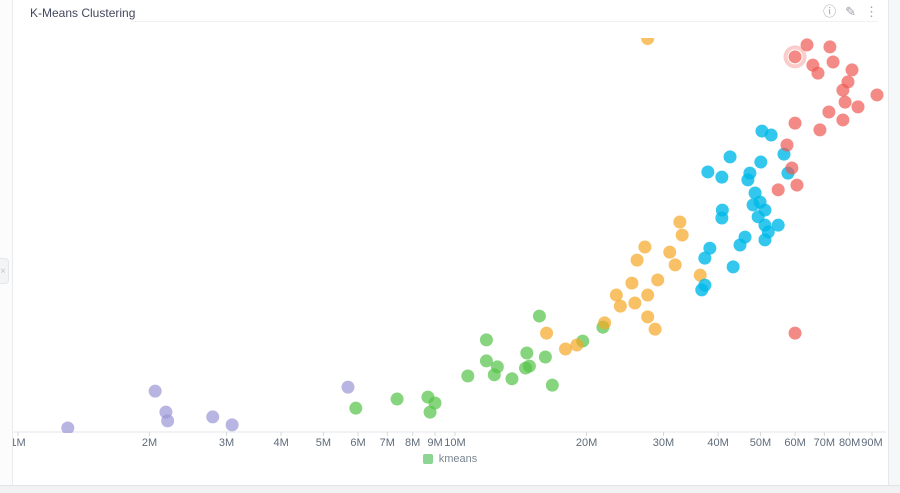 The image size is (900, 493). Describe the element at coordinates (357, 443) in the screenshot. I see `x-axis-tick-label: 6M` at that location.